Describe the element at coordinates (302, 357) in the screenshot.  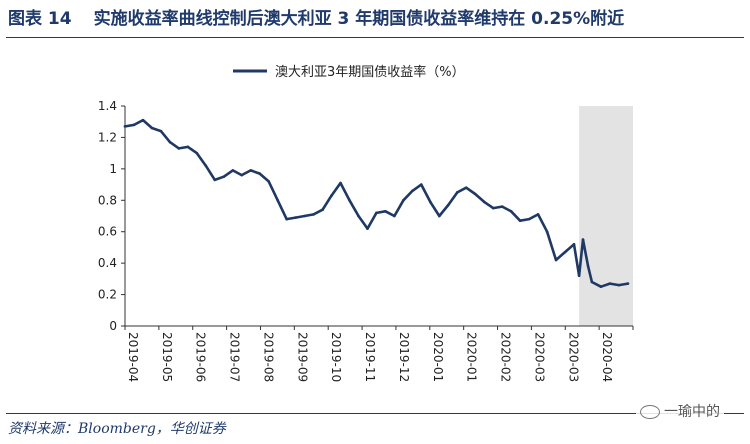
I see `x-tick-label: 2019-09` at that location.